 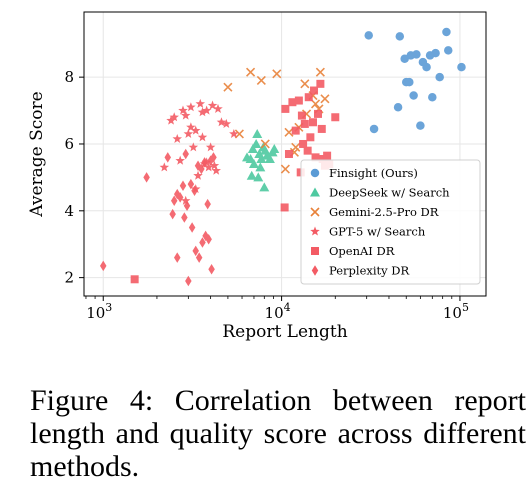 I want to click on series-star, so click(x=199, y=151).